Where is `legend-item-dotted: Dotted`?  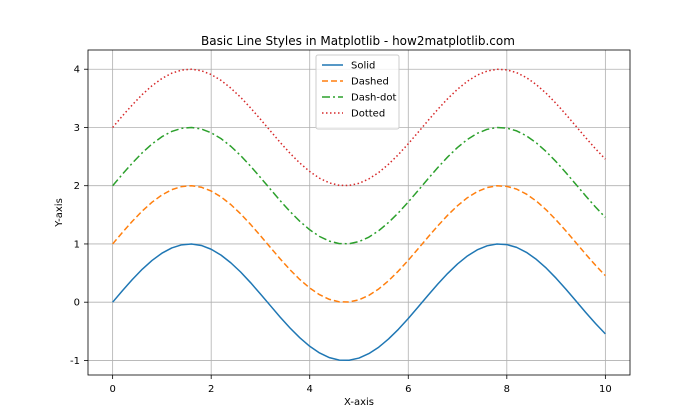
legend-item-dotted: Dotted is located at coordinates (353, 114).